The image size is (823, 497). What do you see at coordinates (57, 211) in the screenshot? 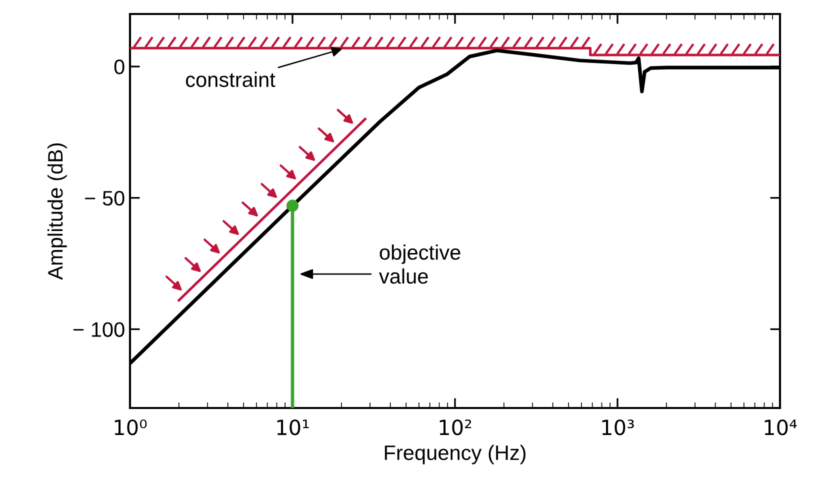
I see `y-axis-title: Amplitude (dB)` at bounding box center [57, 211].